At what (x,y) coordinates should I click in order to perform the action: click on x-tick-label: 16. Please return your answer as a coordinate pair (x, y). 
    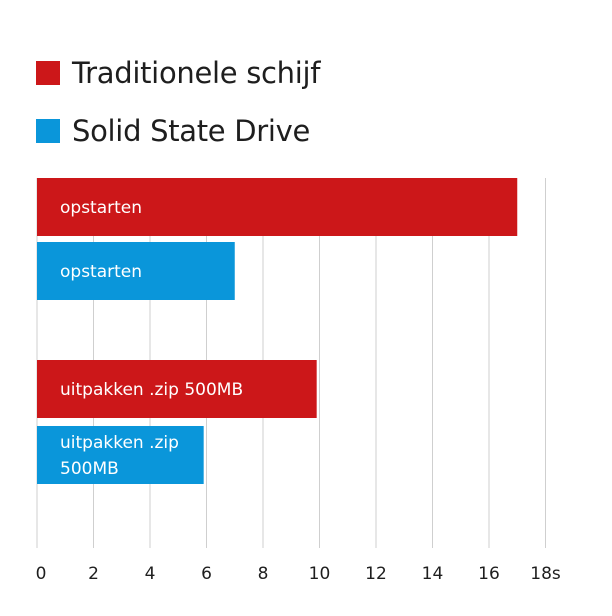
    Looking at the image, I should click on (489, 574).